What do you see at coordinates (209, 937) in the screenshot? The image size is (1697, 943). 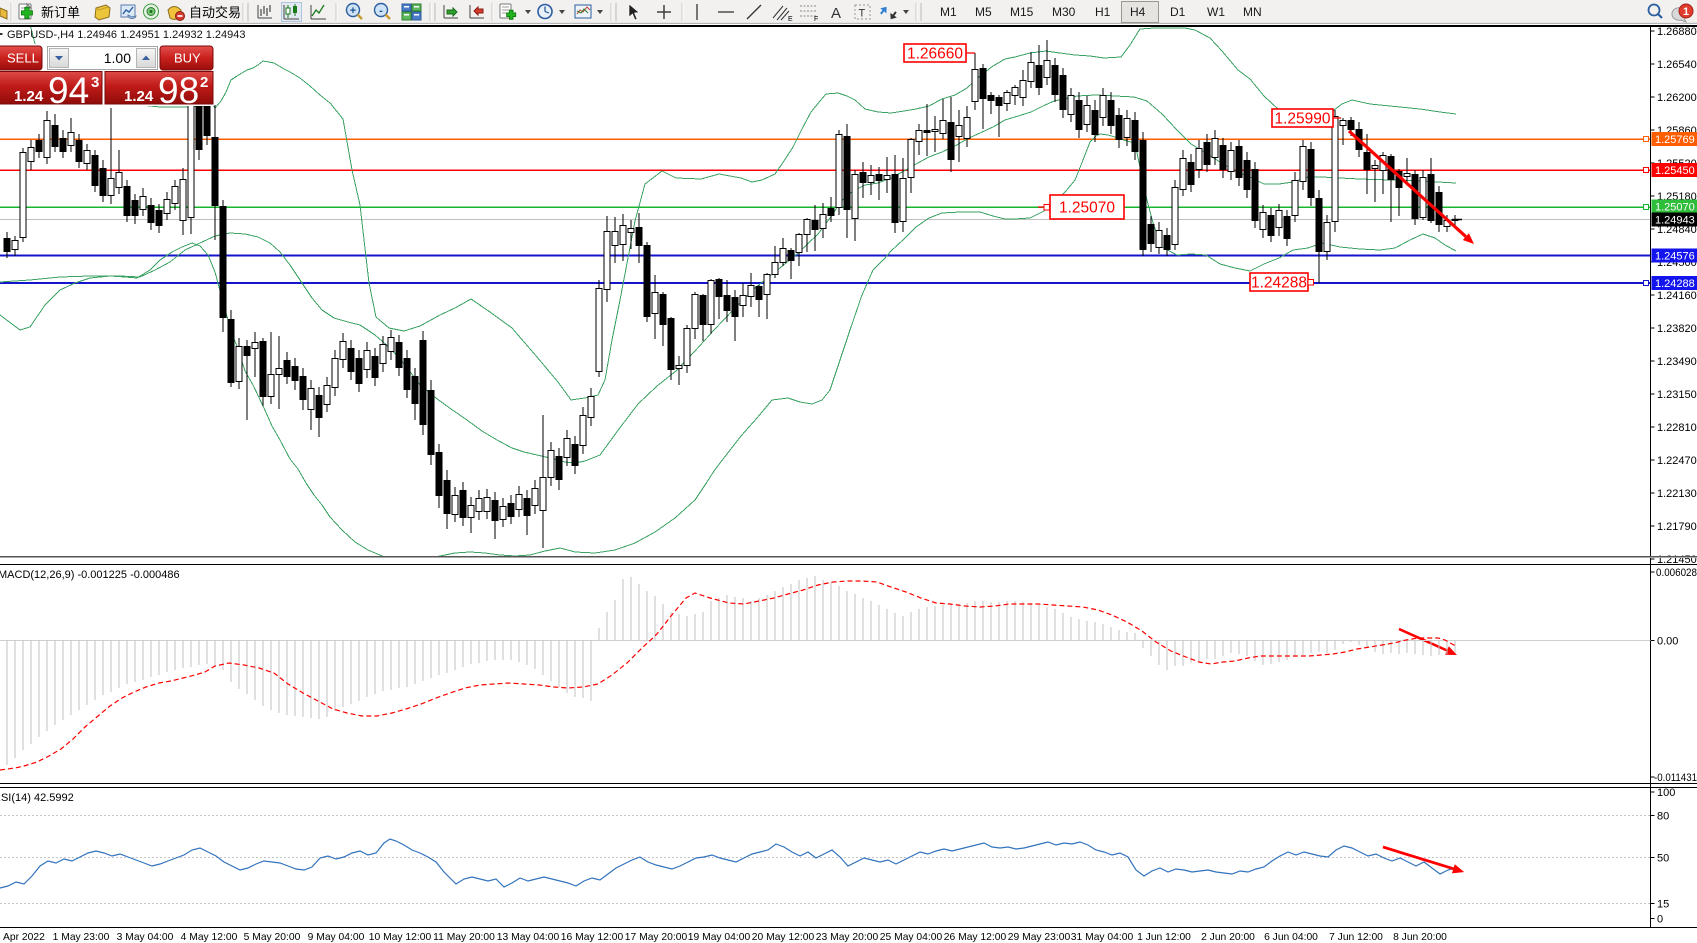 I see `svg-text: 4 May 12:00` at bounding box center [209, 937].